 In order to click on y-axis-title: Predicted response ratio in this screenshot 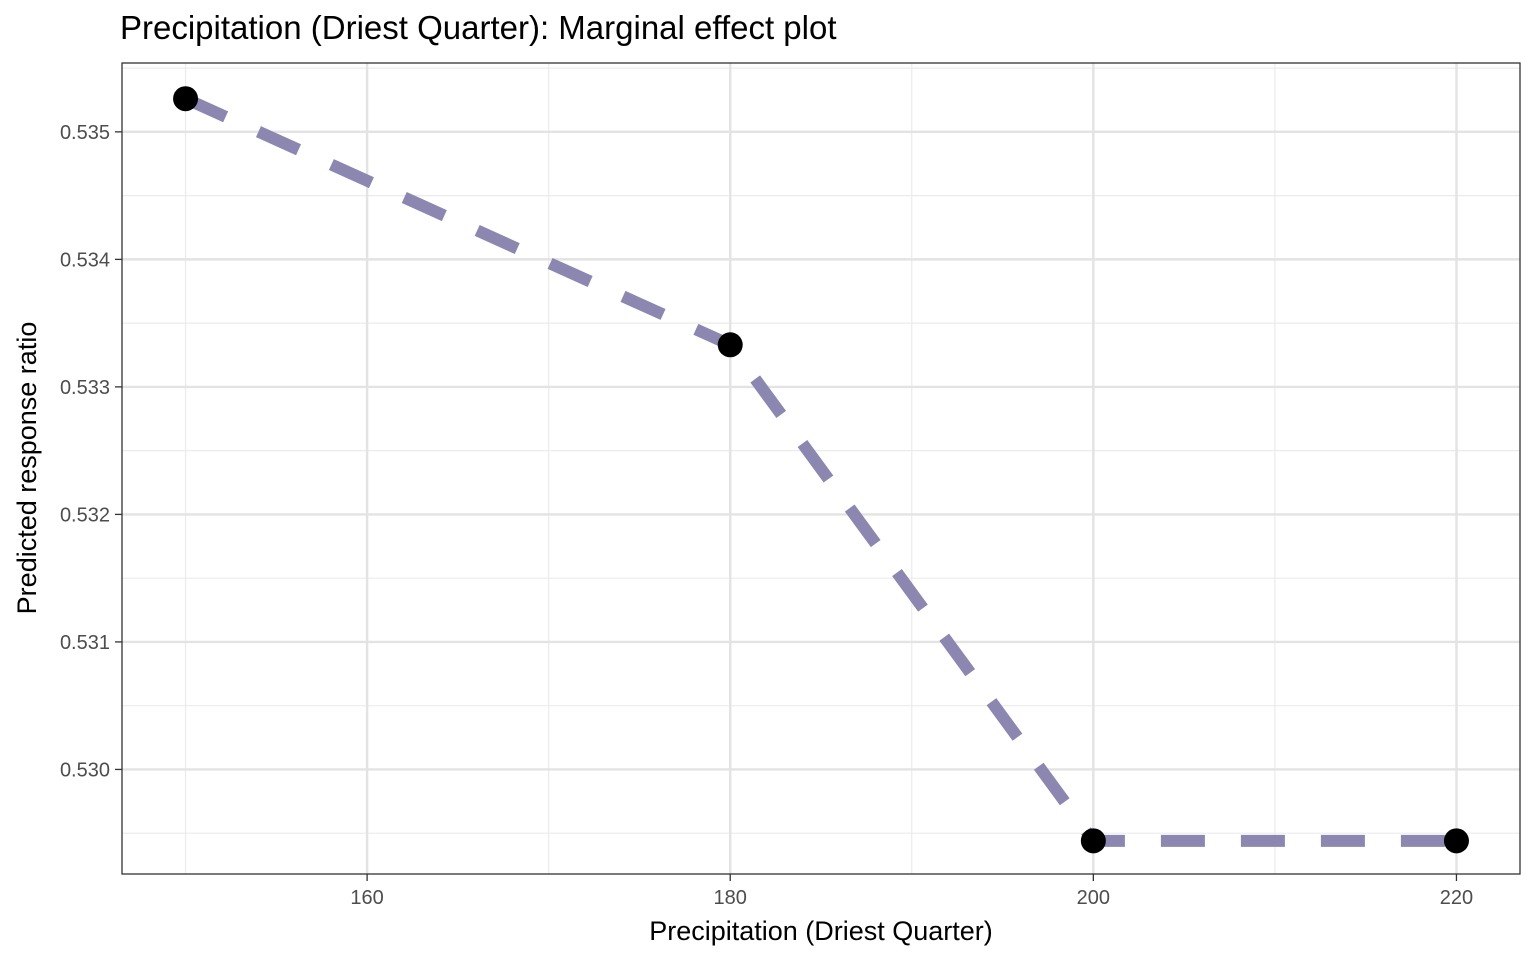, I will do `click(27, 468)`.